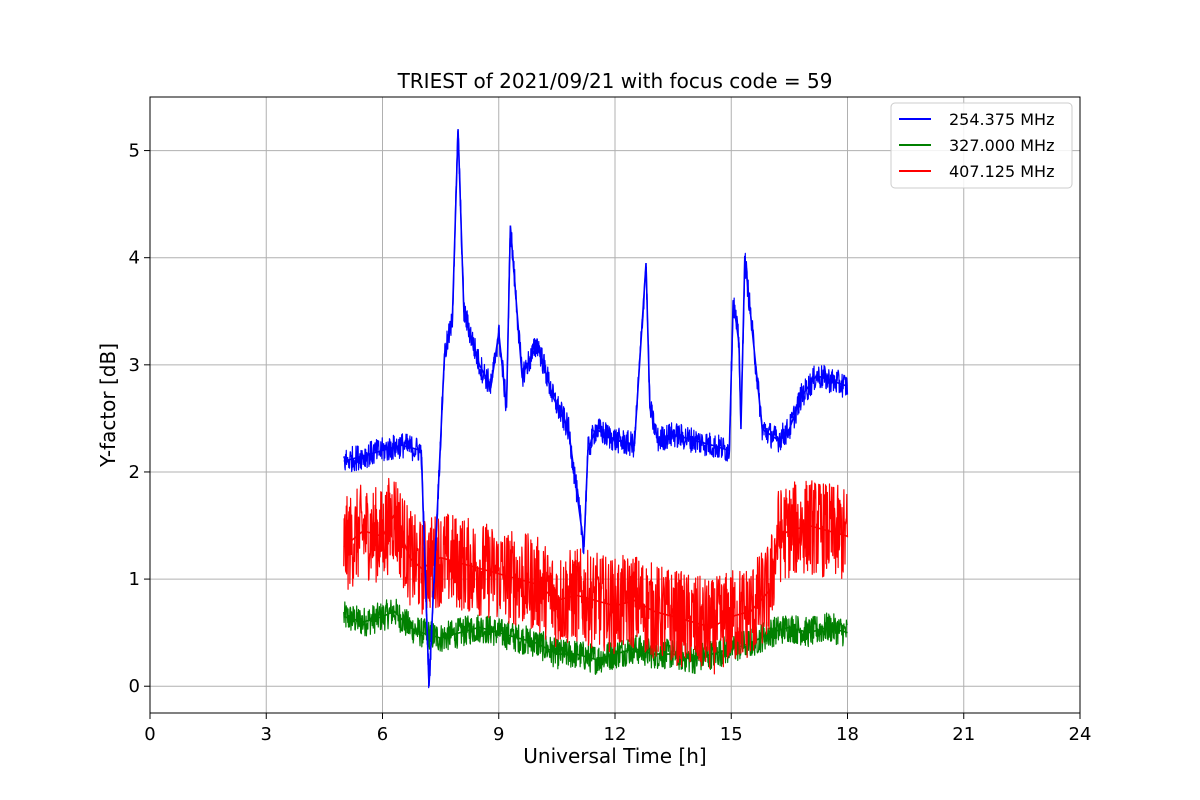  I want to click on x-tick-label: 15, so click(731, 734).